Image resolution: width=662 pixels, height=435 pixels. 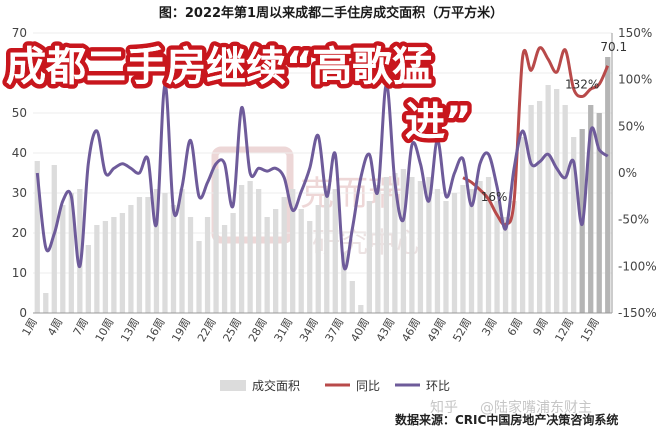 I want to click on x-tick-label: 19周, so click(x=181, y=330).